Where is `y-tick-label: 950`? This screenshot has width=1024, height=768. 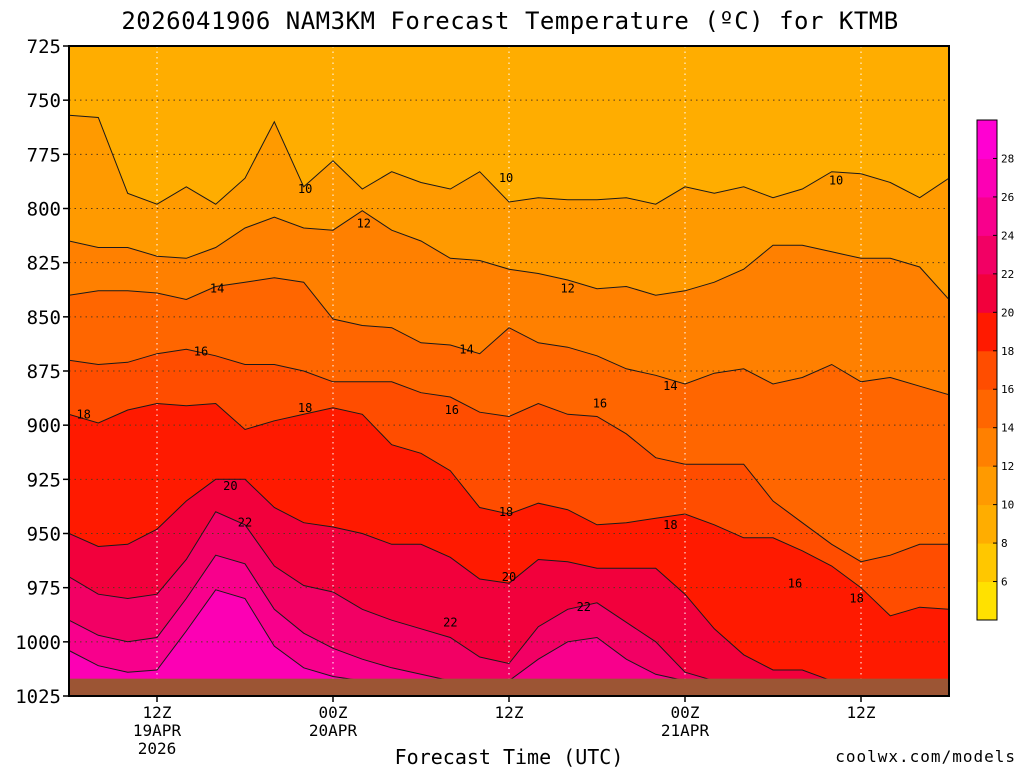 y-tick-label: 950 is located at coordinates (44, 535).